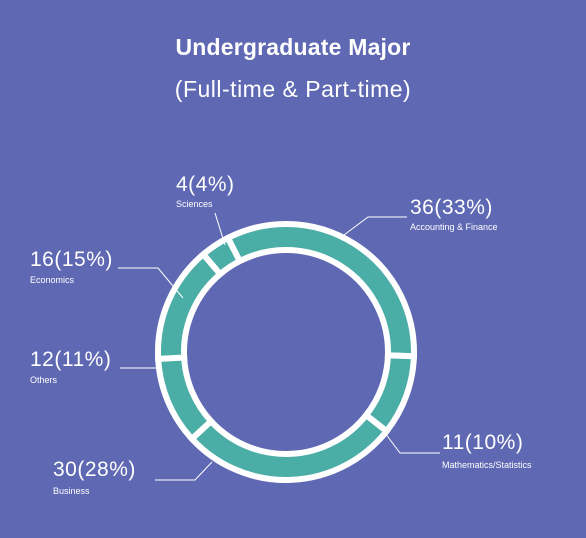 The height and width of the screenshot is (538, 586). Describe the element at coordinates (205, 184) in the screenshot. I see `slice-value-label: 4(4%)` at that location.